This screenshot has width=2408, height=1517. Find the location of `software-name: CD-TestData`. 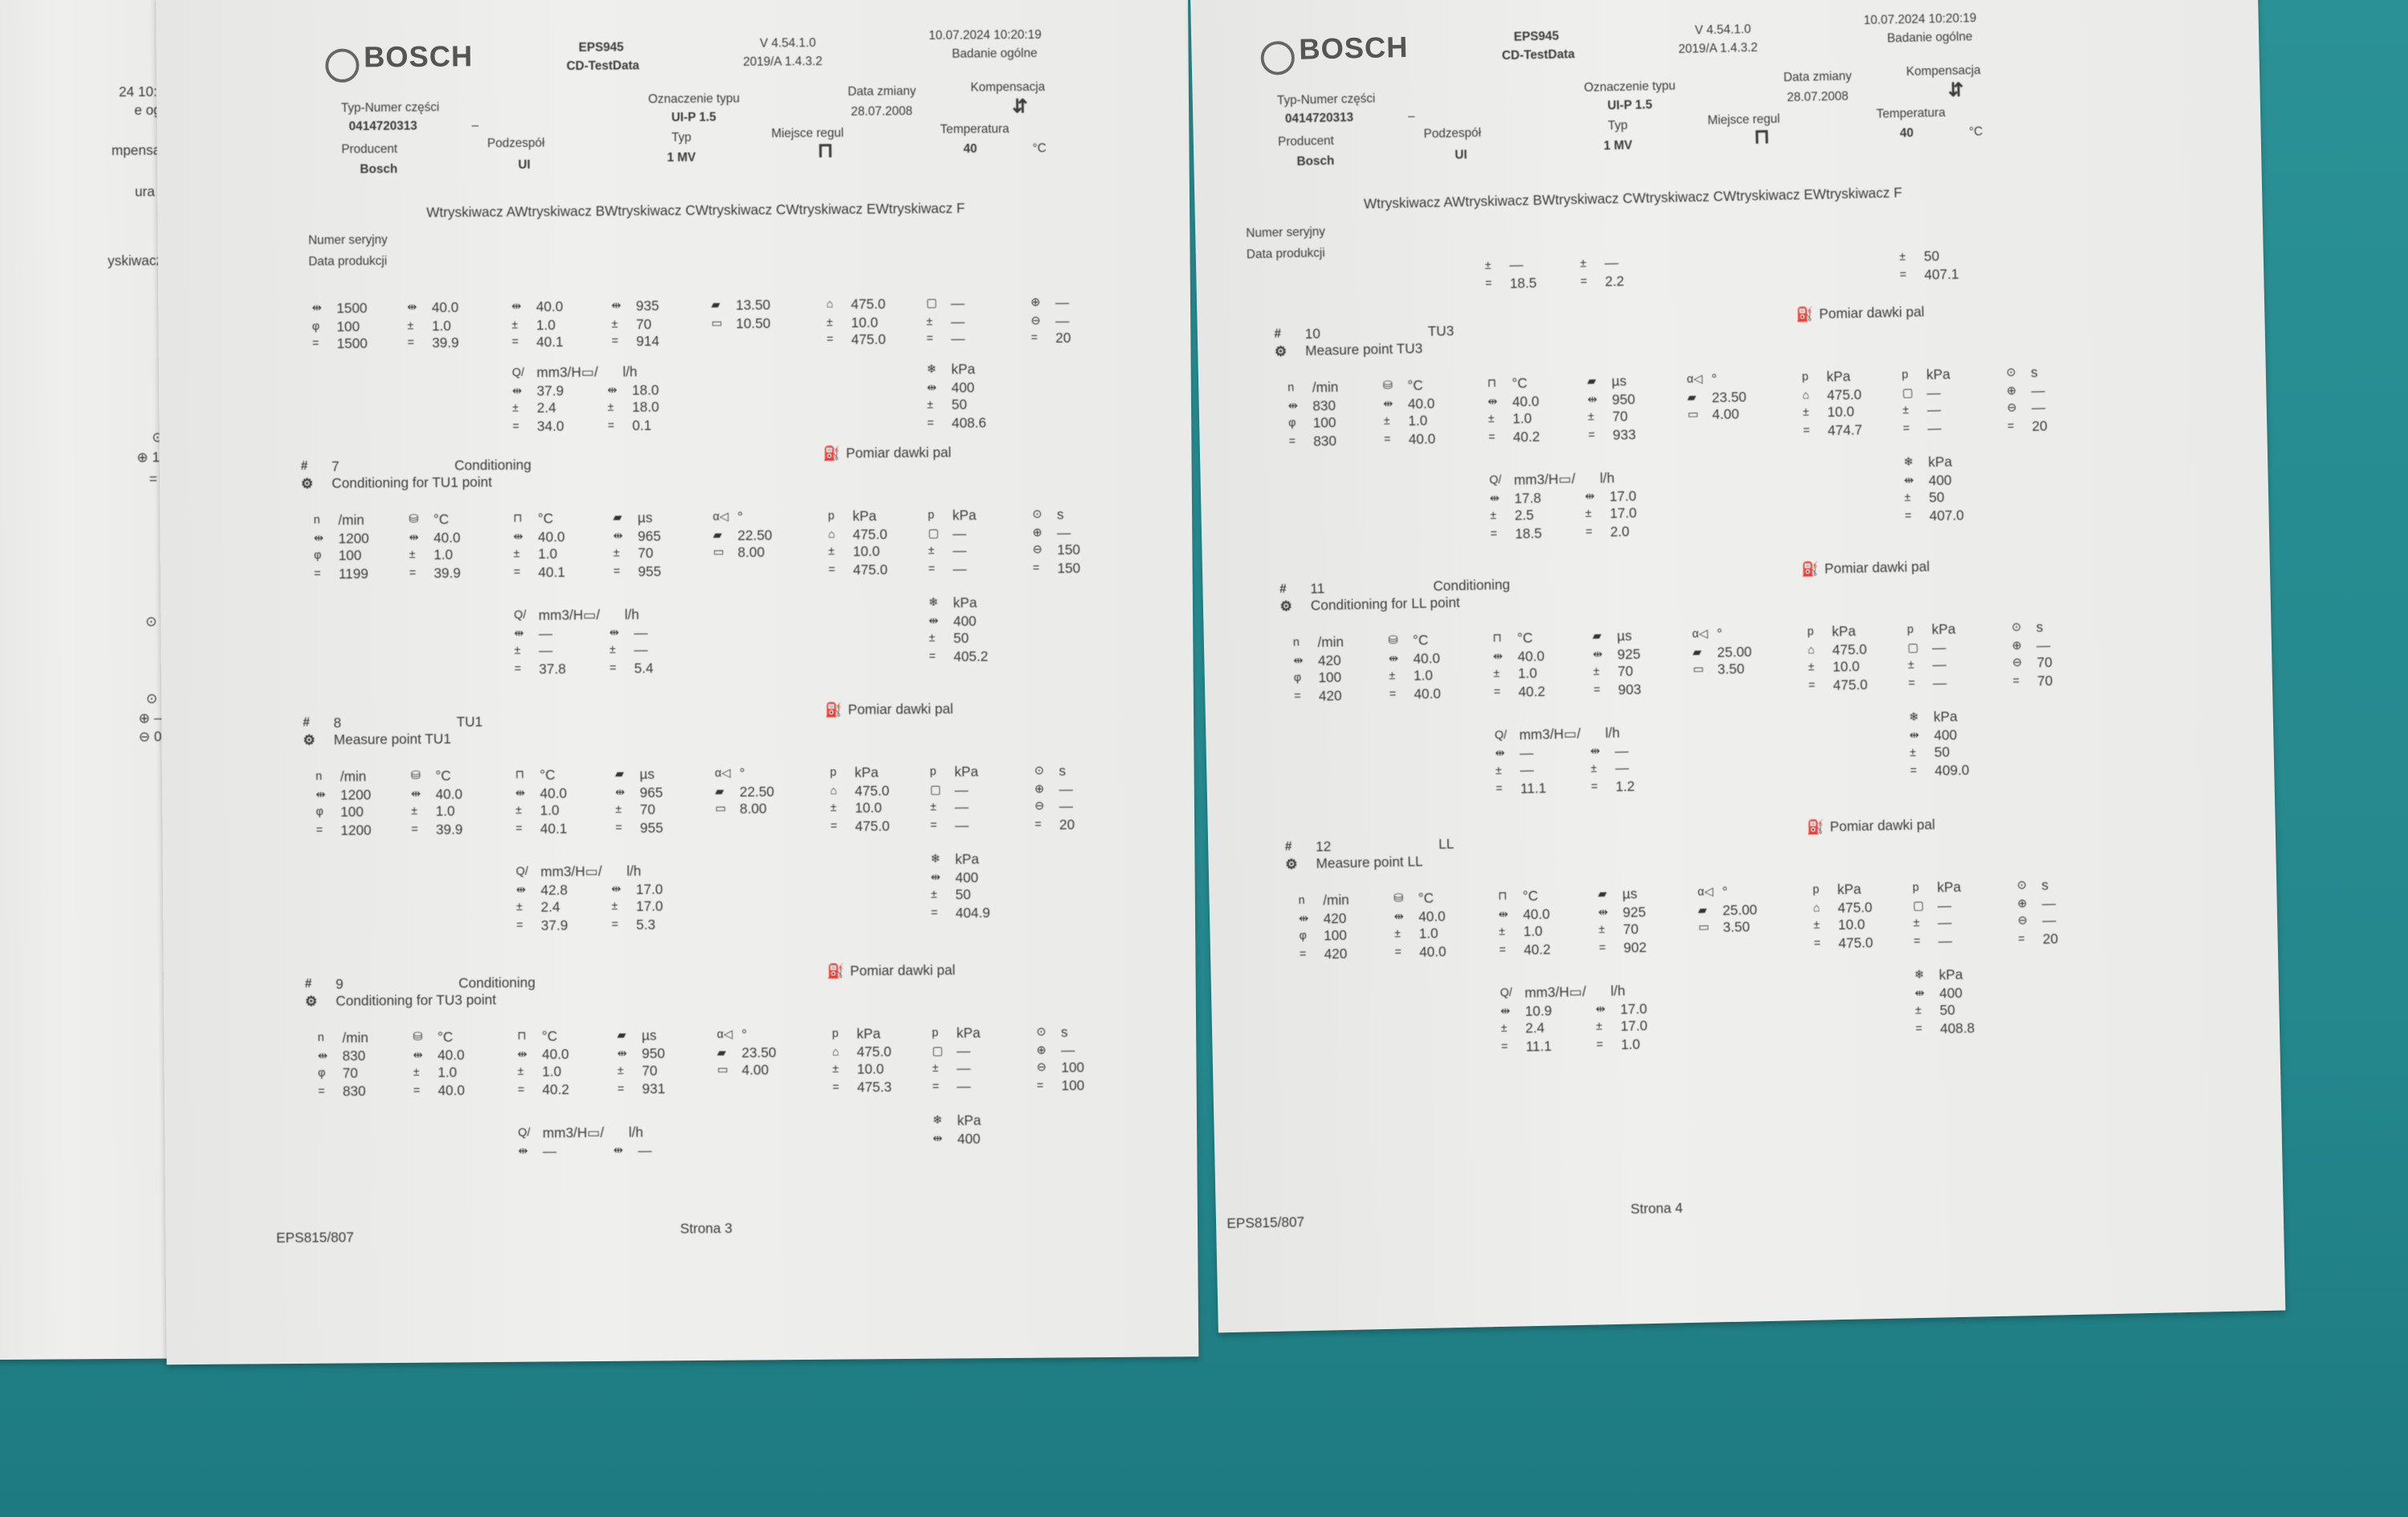

software-name: CD-TestData is located at coordinates (1538, 55).